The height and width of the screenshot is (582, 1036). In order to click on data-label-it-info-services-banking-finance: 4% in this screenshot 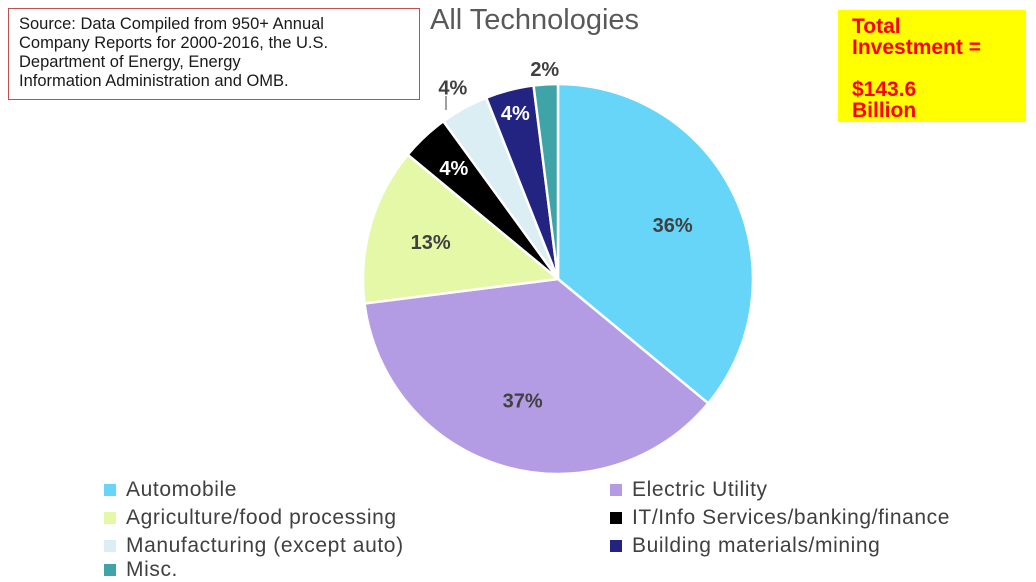, I will do `click(453, 169)`.